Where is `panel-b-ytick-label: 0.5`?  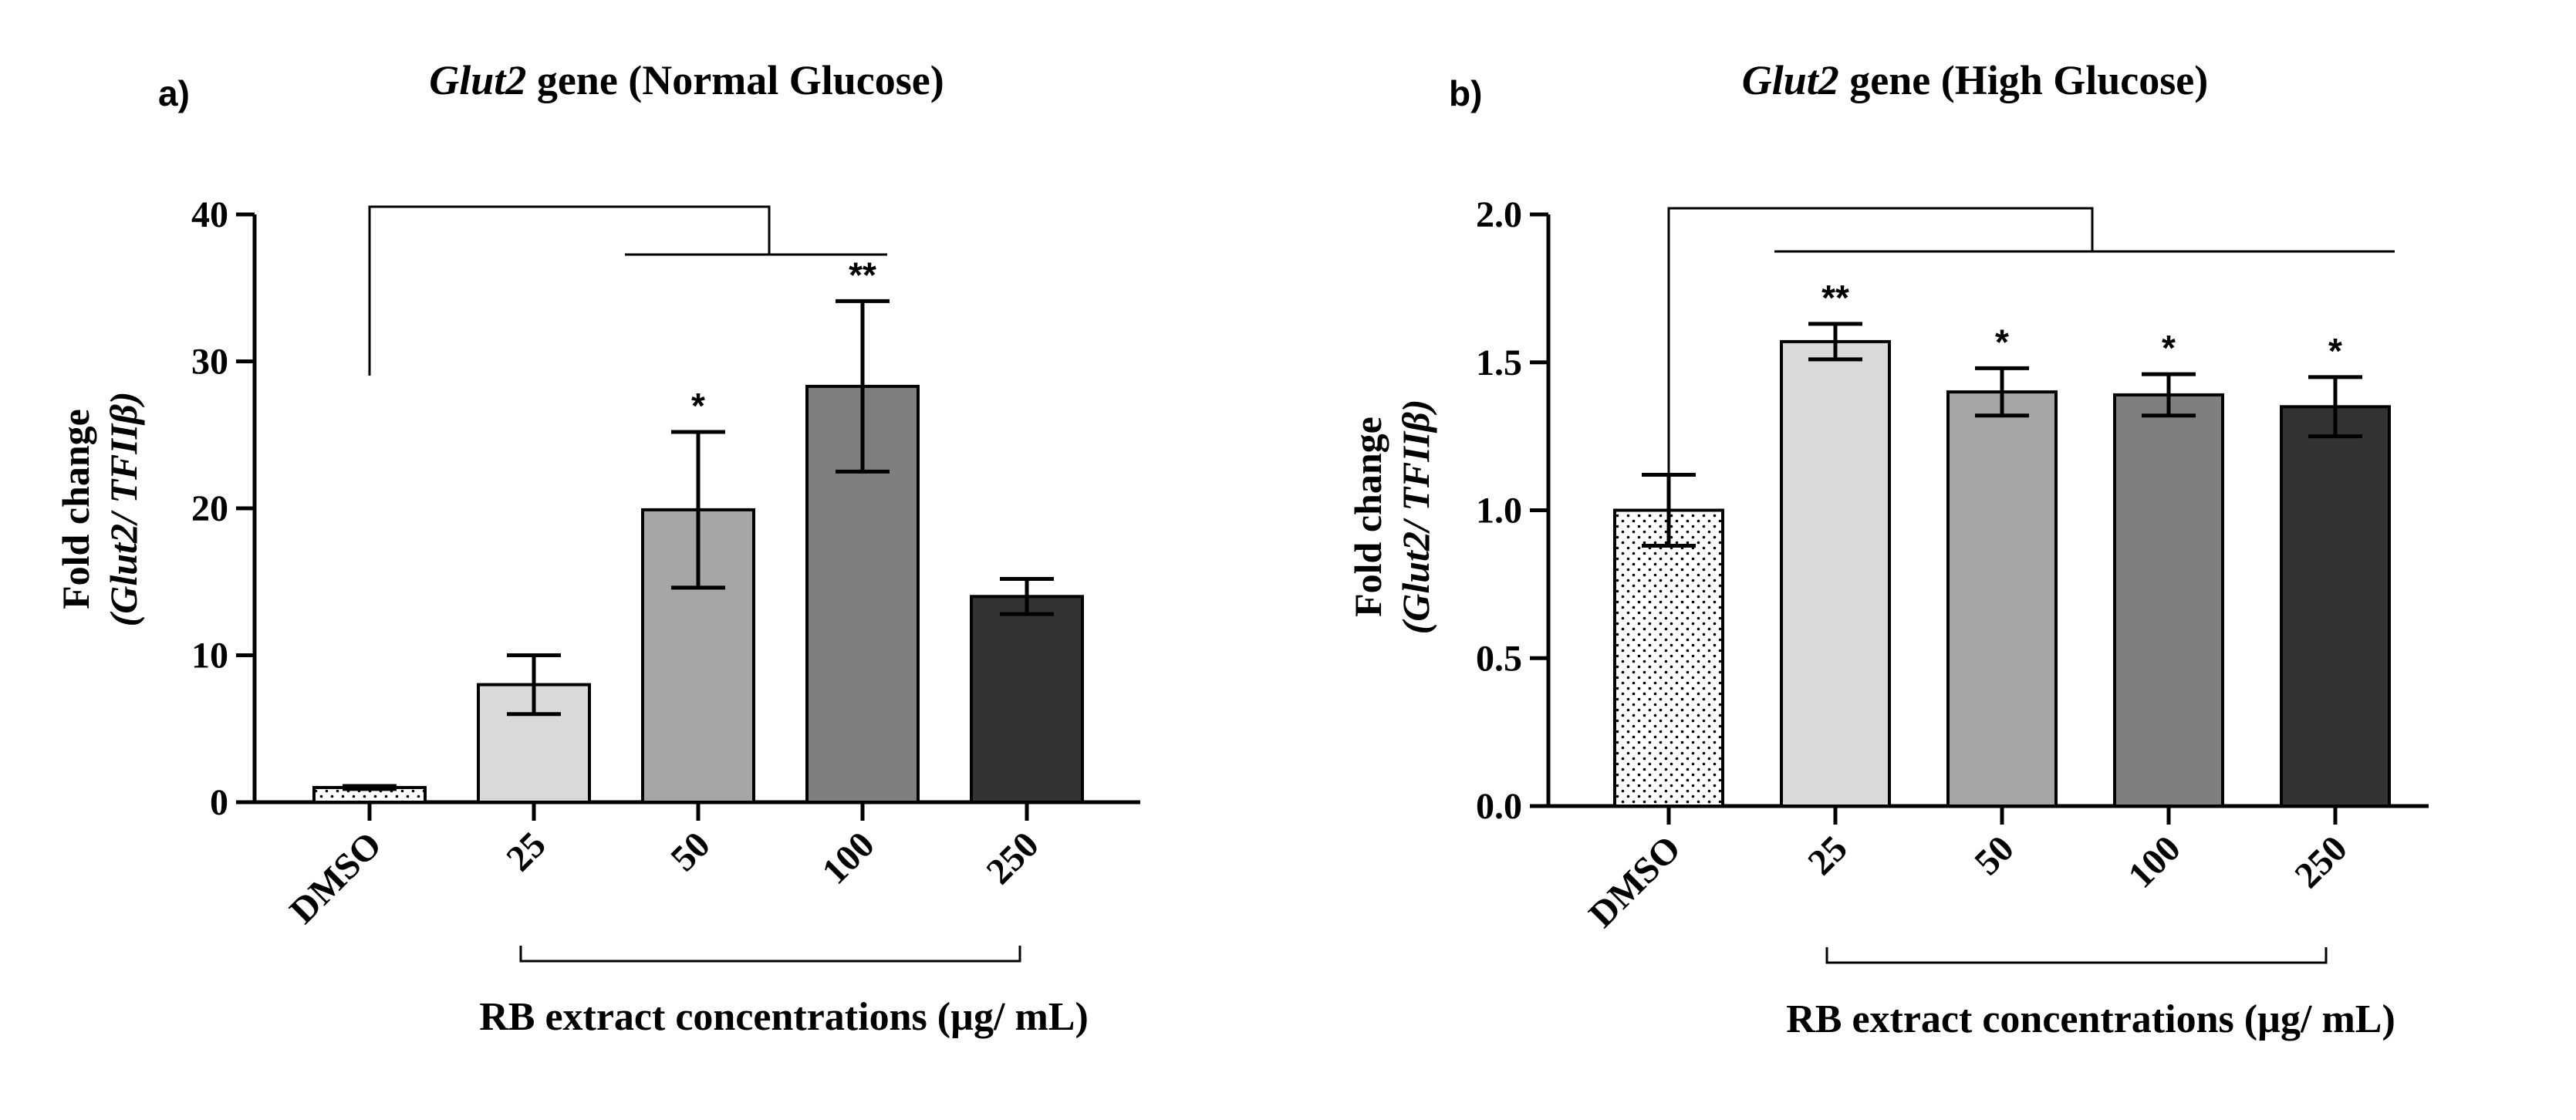
panel-b-ytick-label: 0.5 is located at coordinates (1499, 659).